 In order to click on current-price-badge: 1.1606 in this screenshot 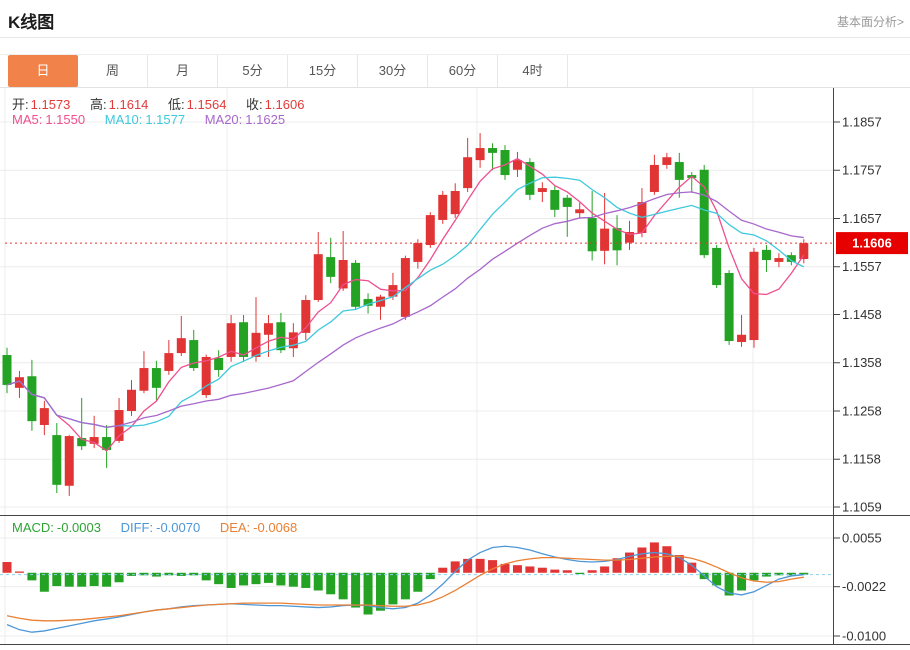, I will do `click(872, 243)`.